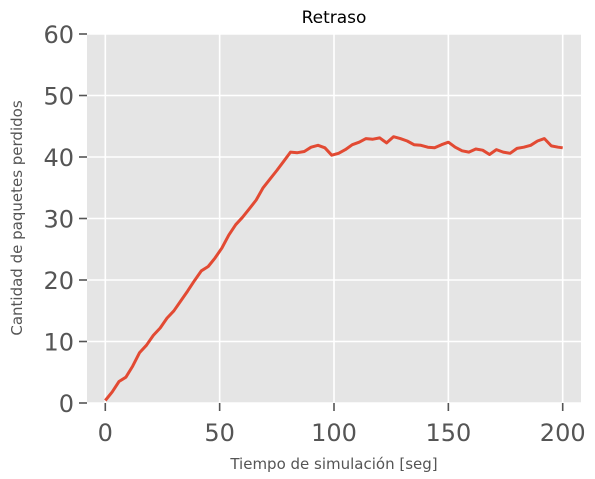 Image resolution: width=595 pixels, height=479 pixels. I want to click on y-axis-label: Cantidad de paquetes perdidos, so click(17, 217).